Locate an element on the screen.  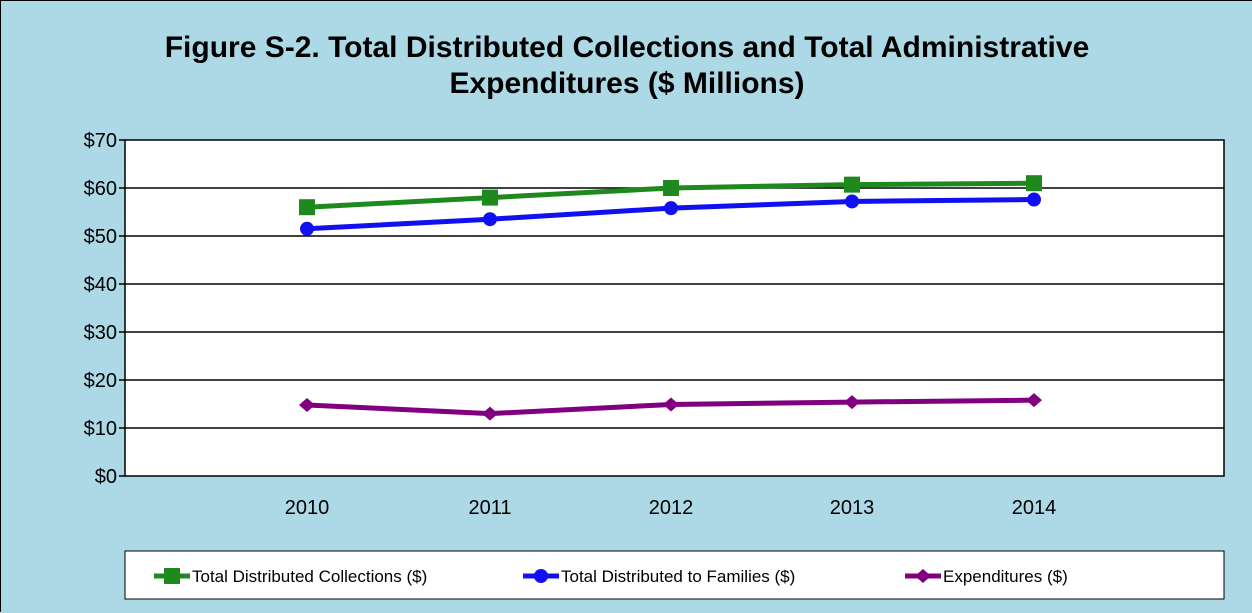
y-axis-ticks: $0 $10 $20 $30 $40 $50 $60 $70 is located at coordinates (104, 309).